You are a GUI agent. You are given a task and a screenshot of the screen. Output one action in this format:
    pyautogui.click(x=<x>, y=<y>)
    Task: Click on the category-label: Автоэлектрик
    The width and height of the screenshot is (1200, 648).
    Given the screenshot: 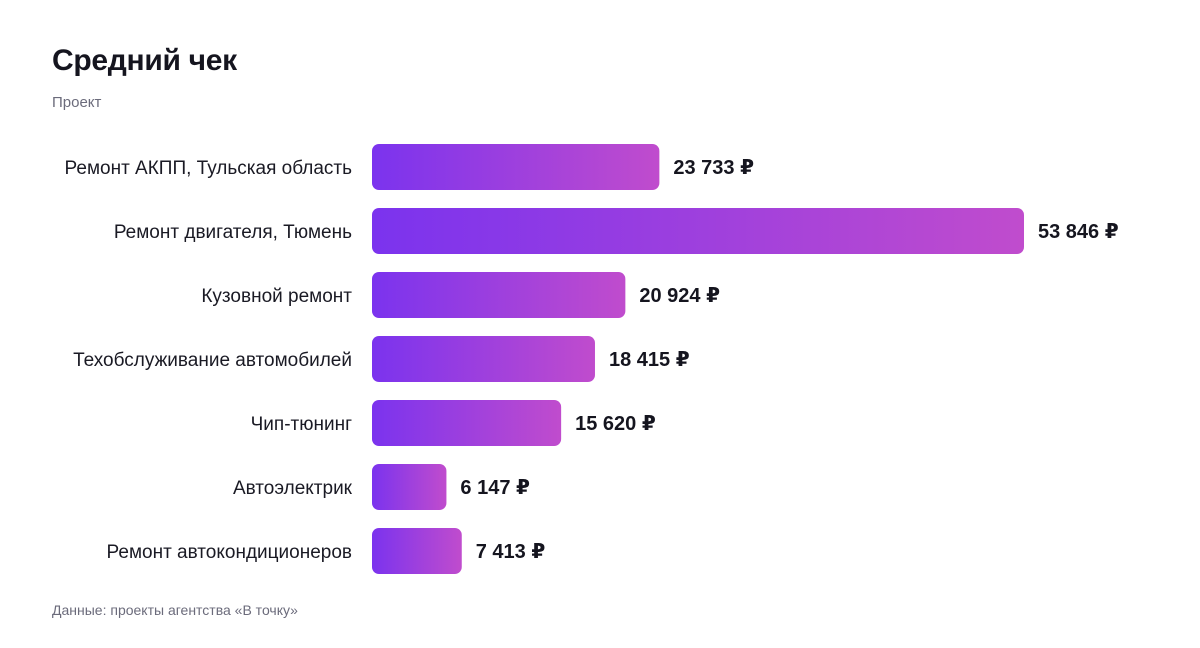 What is the action you would take?
    pyautogui.click(x=293, y=488)
    